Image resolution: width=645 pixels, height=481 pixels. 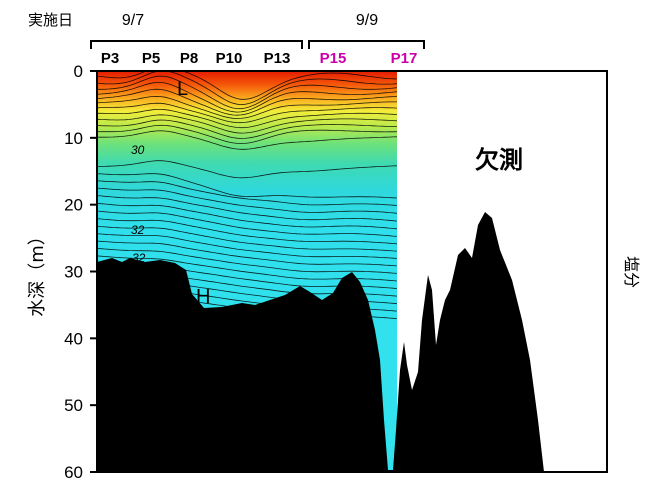 I want to click on station-label-p5: P5, so click(x=151, y=58).